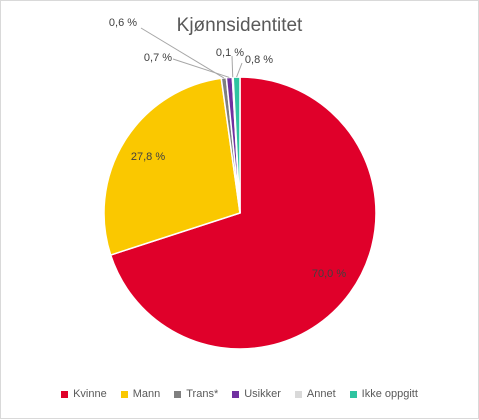 The width and height of the screenshot is (479, 420). What do you see at coordinates (146, 394) in the screenshot?
I see `legend-label-mann: Mann` at bounding box center [146, 394].